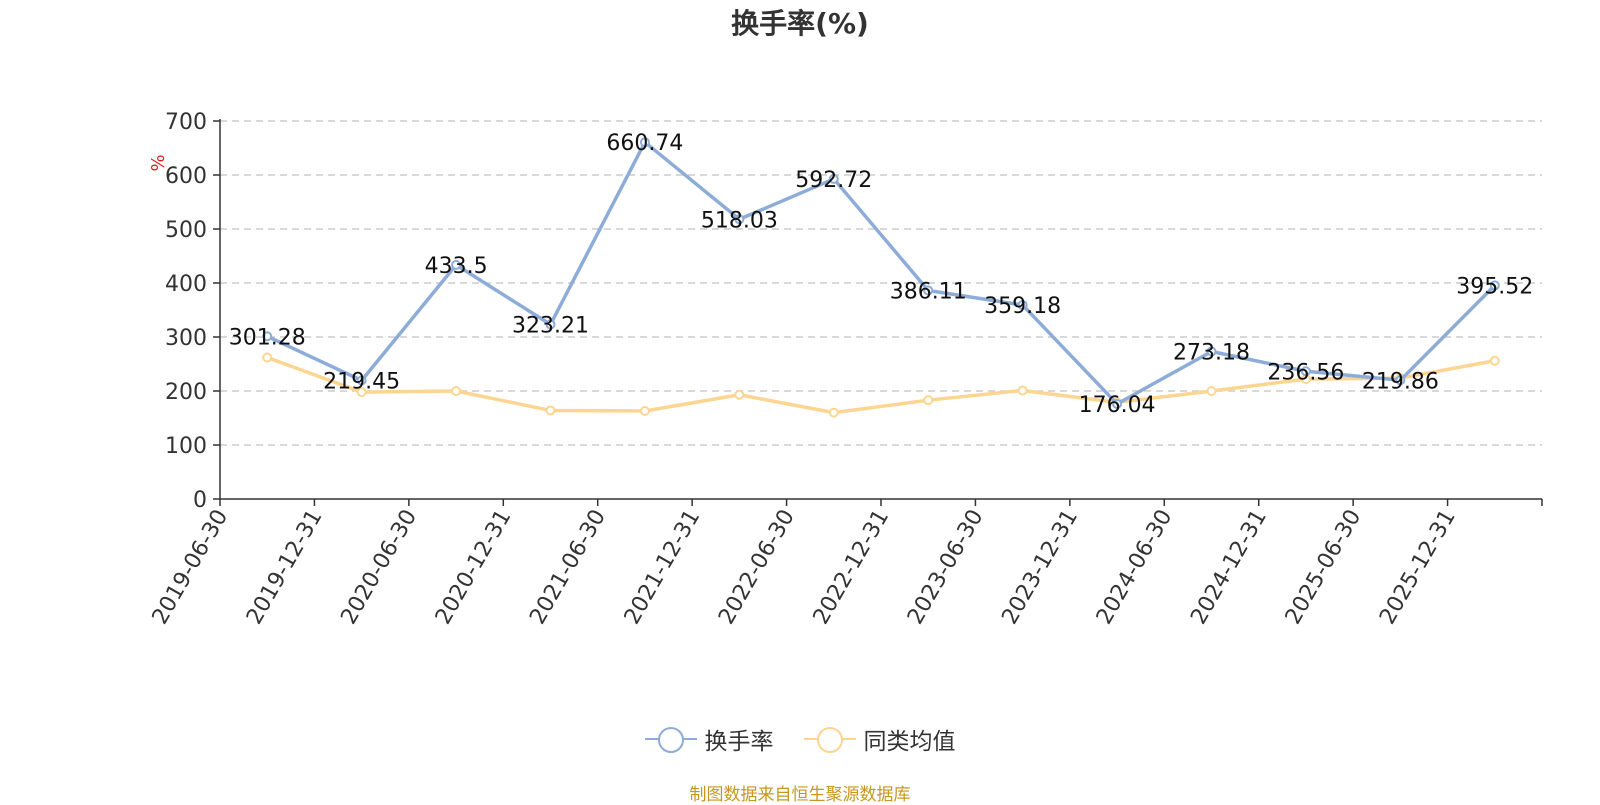 The image size is (1600, 805). I want to click on data-label: 273.18, so click(1211, 352).